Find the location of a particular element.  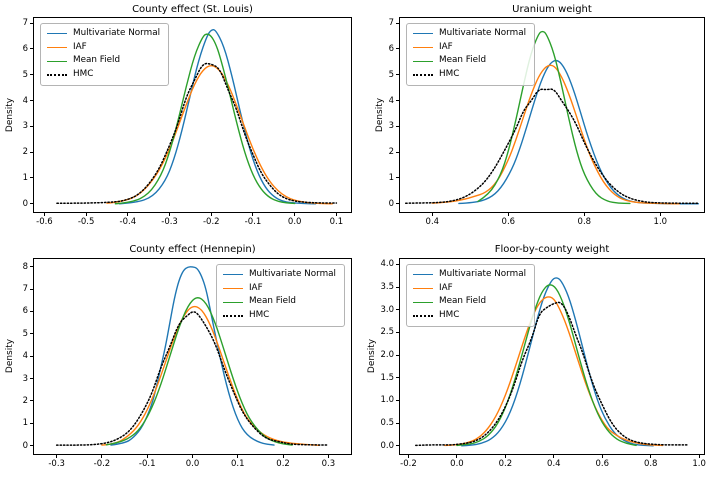

y-tick-label: 4.0 is located at coordinates (387, 264).